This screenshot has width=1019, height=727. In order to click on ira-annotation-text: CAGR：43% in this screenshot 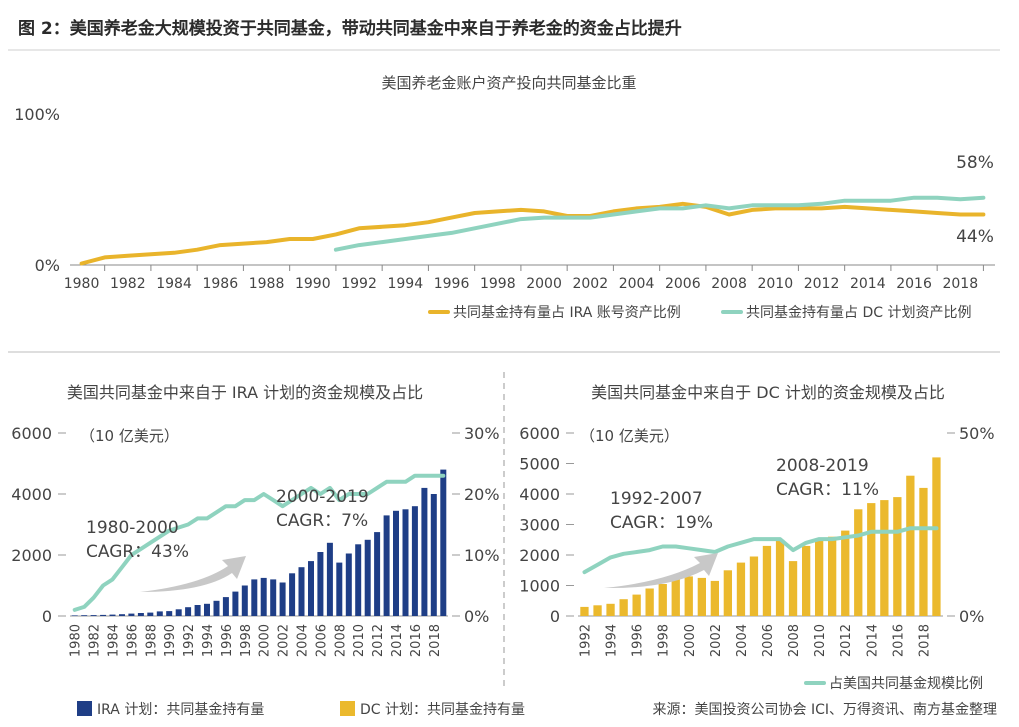, I will do `click(137, 552)`.